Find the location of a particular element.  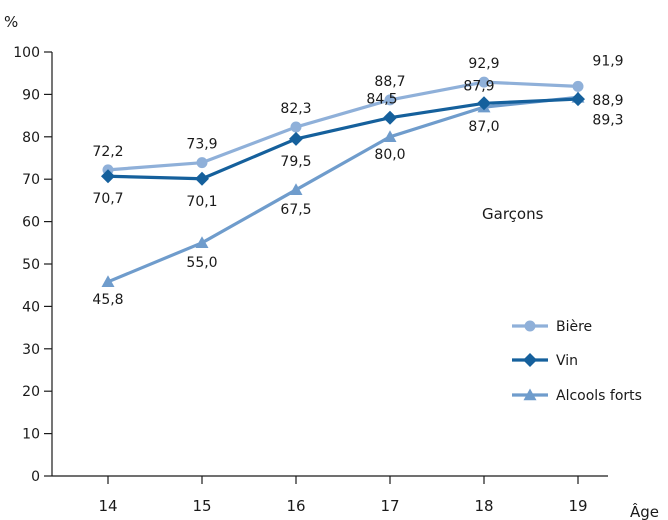

data-label: 87,0 is located at coordinates (483, 127).